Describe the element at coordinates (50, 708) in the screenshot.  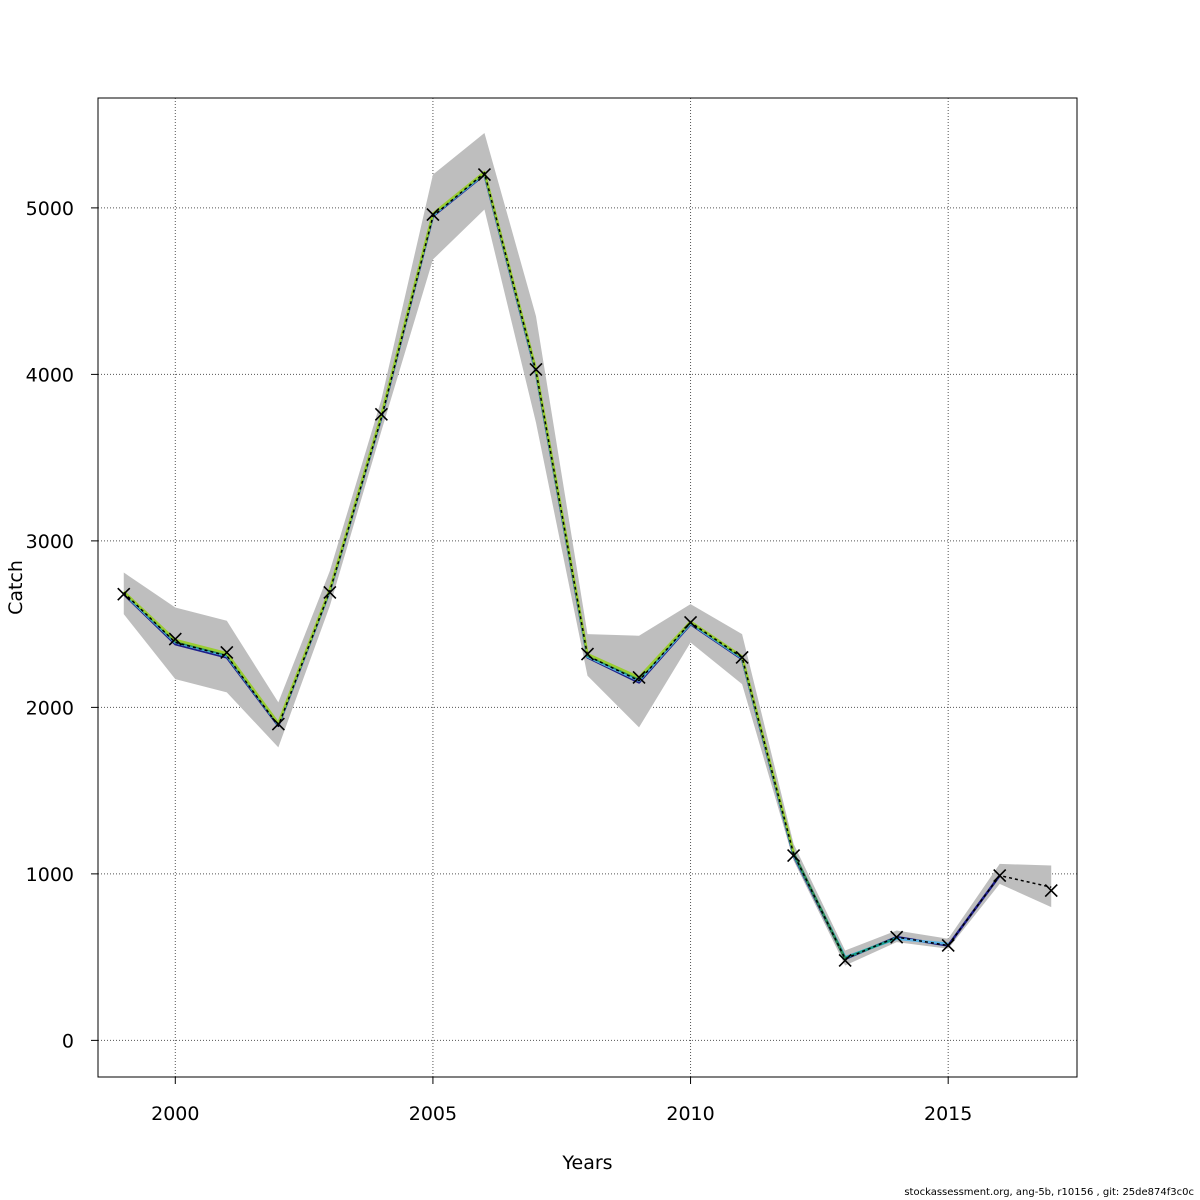
I see `y-tick-label: 2000` at that location.